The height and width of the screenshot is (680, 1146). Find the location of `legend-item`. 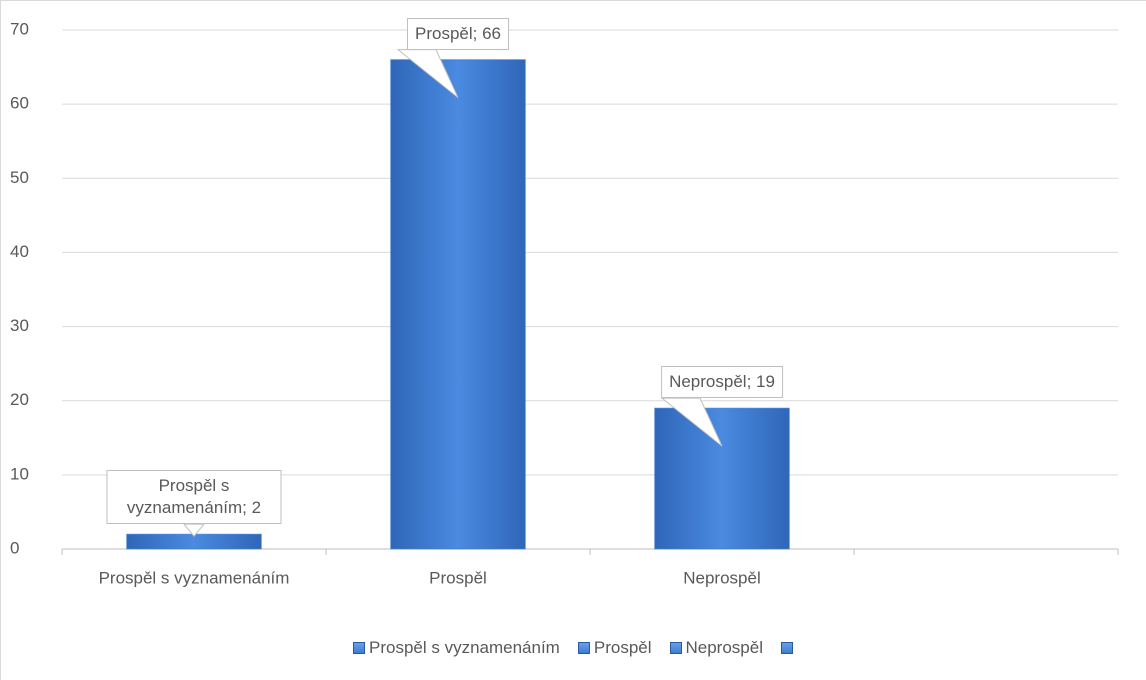

legend-item is located at coordinates (787, 648).